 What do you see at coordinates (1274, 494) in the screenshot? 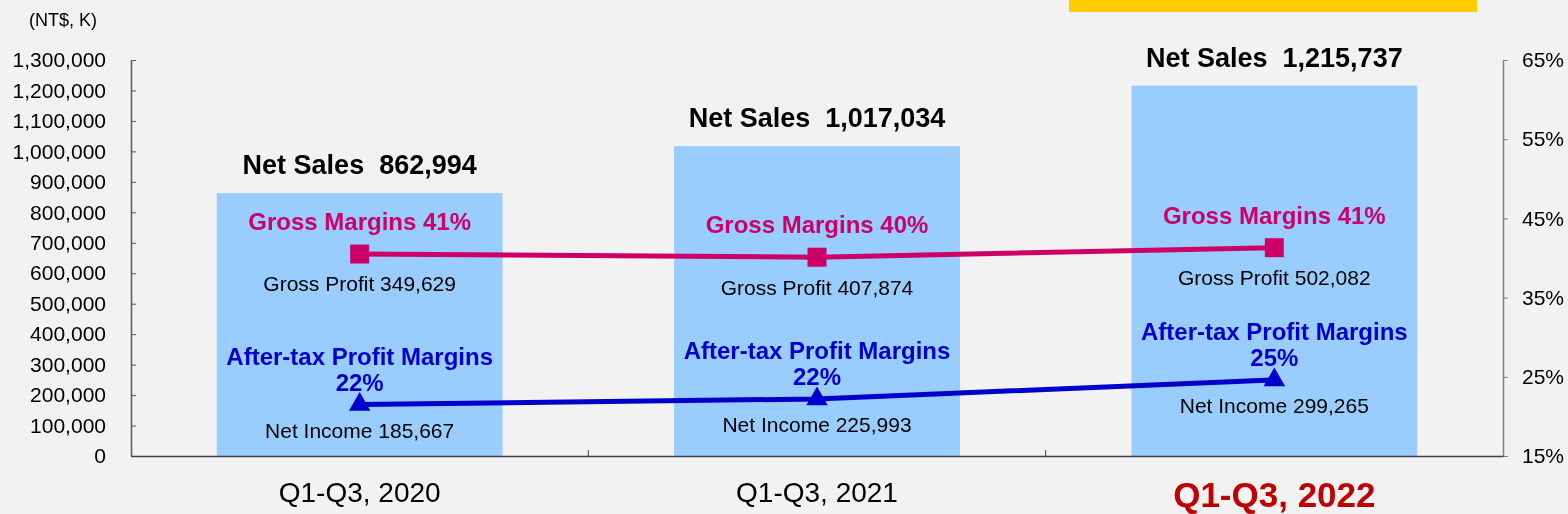
I see `x-tick-label: Q1-Q3, 2022` at bounding box center [1274, 494].